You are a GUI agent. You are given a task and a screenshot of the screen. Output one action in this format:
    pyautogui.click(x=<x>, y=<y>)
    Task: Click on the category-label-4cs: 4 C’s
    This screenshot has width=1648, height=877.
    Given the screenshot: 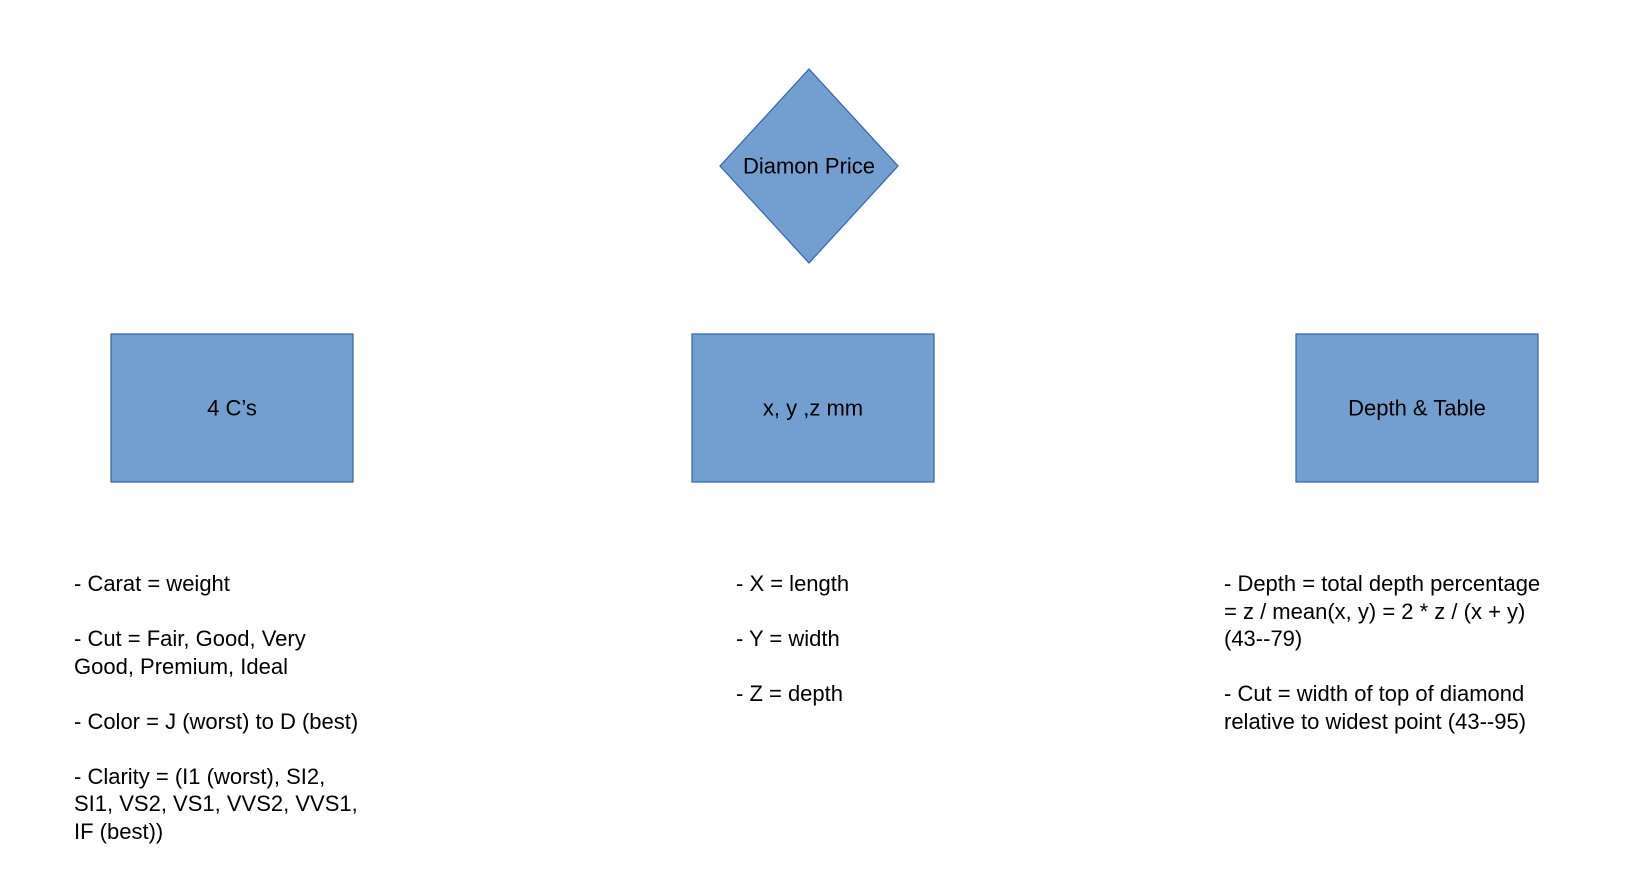 What is the action you would take?
    pyautogui.click(x=232, y=408)
    